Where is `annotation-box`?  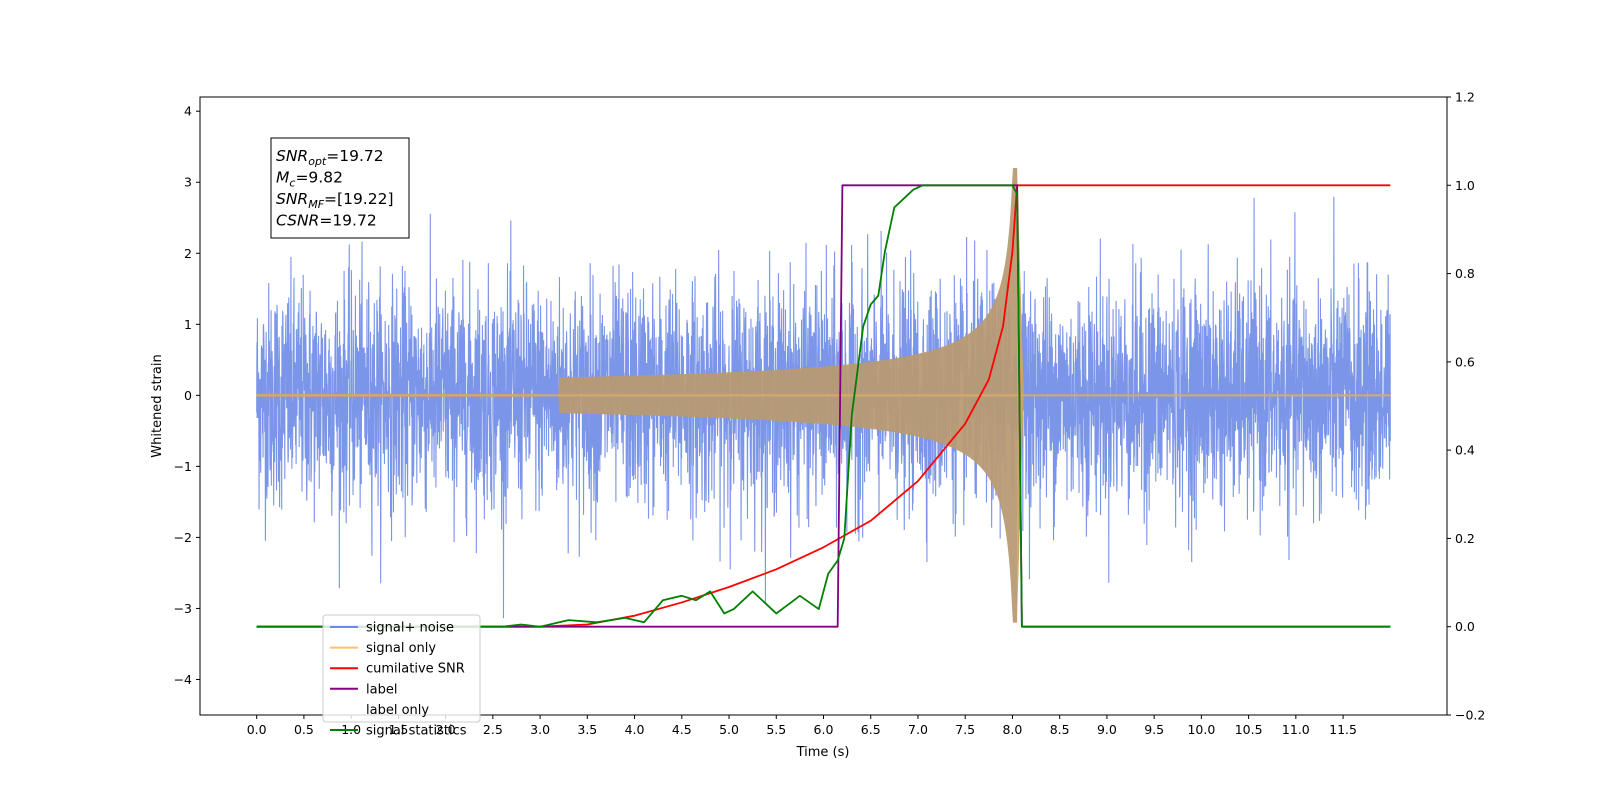
annotation-box is located at coordinates (340, 188).